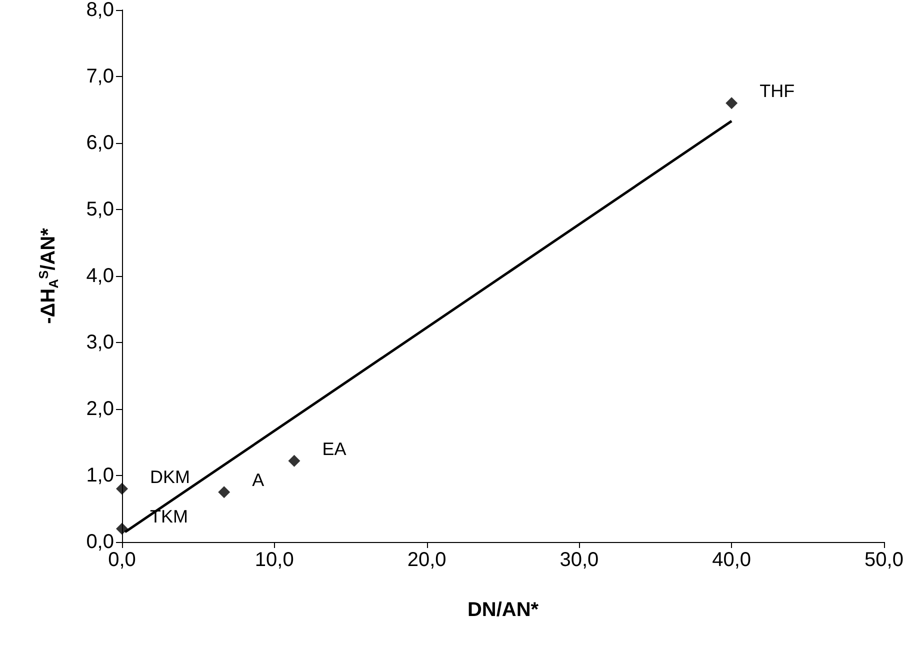 The width and height of the screenshot is (918, 664). Describe the element at coordinates (100, 409) in the screenshot. I see `y-tick-label: 2,0` at that location.